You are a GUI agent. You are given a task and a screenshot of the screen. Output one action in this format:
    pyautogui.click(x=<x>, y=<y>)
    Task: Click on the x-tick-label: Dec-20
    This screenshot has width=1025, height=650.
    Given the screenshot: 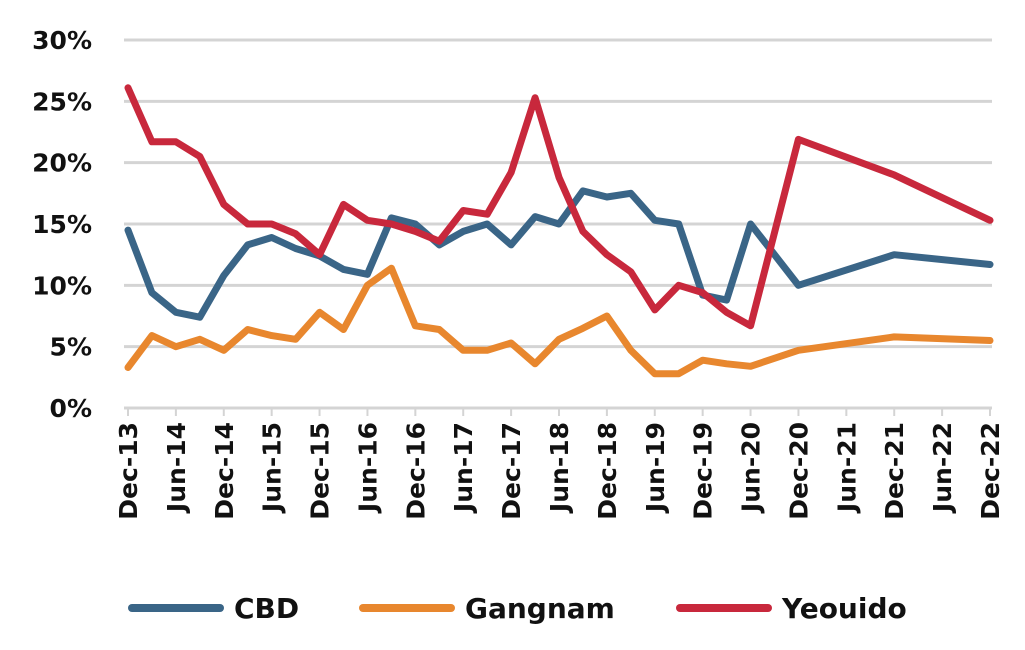 What is the action you would take?
    pyautogui.click(x=798, y=471)
    